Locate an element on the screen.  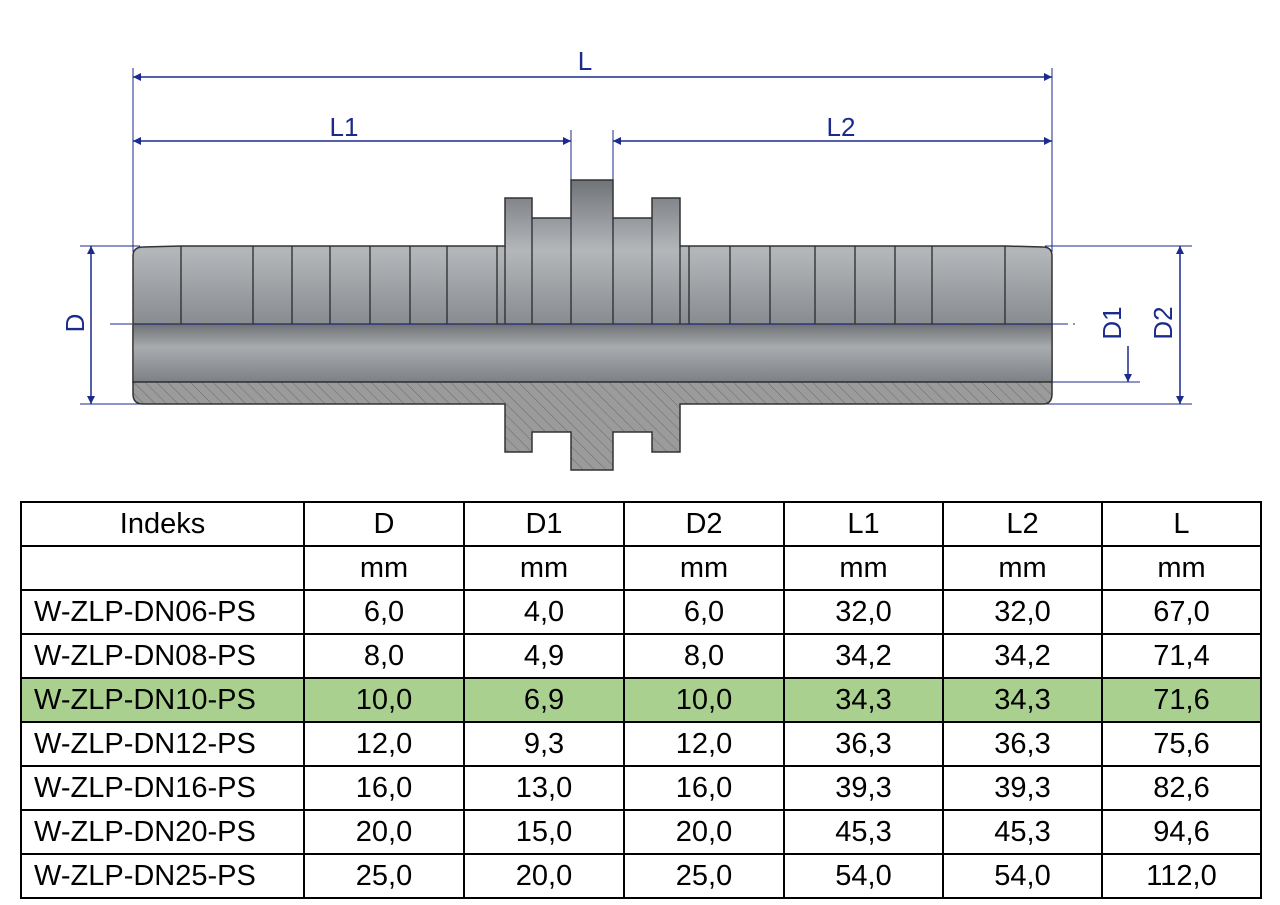
table-row: W-ZLP-DN06-PS 6,0 4,0 6,0 32,0 32,0 67,0 is located at coordinates (641, 612).